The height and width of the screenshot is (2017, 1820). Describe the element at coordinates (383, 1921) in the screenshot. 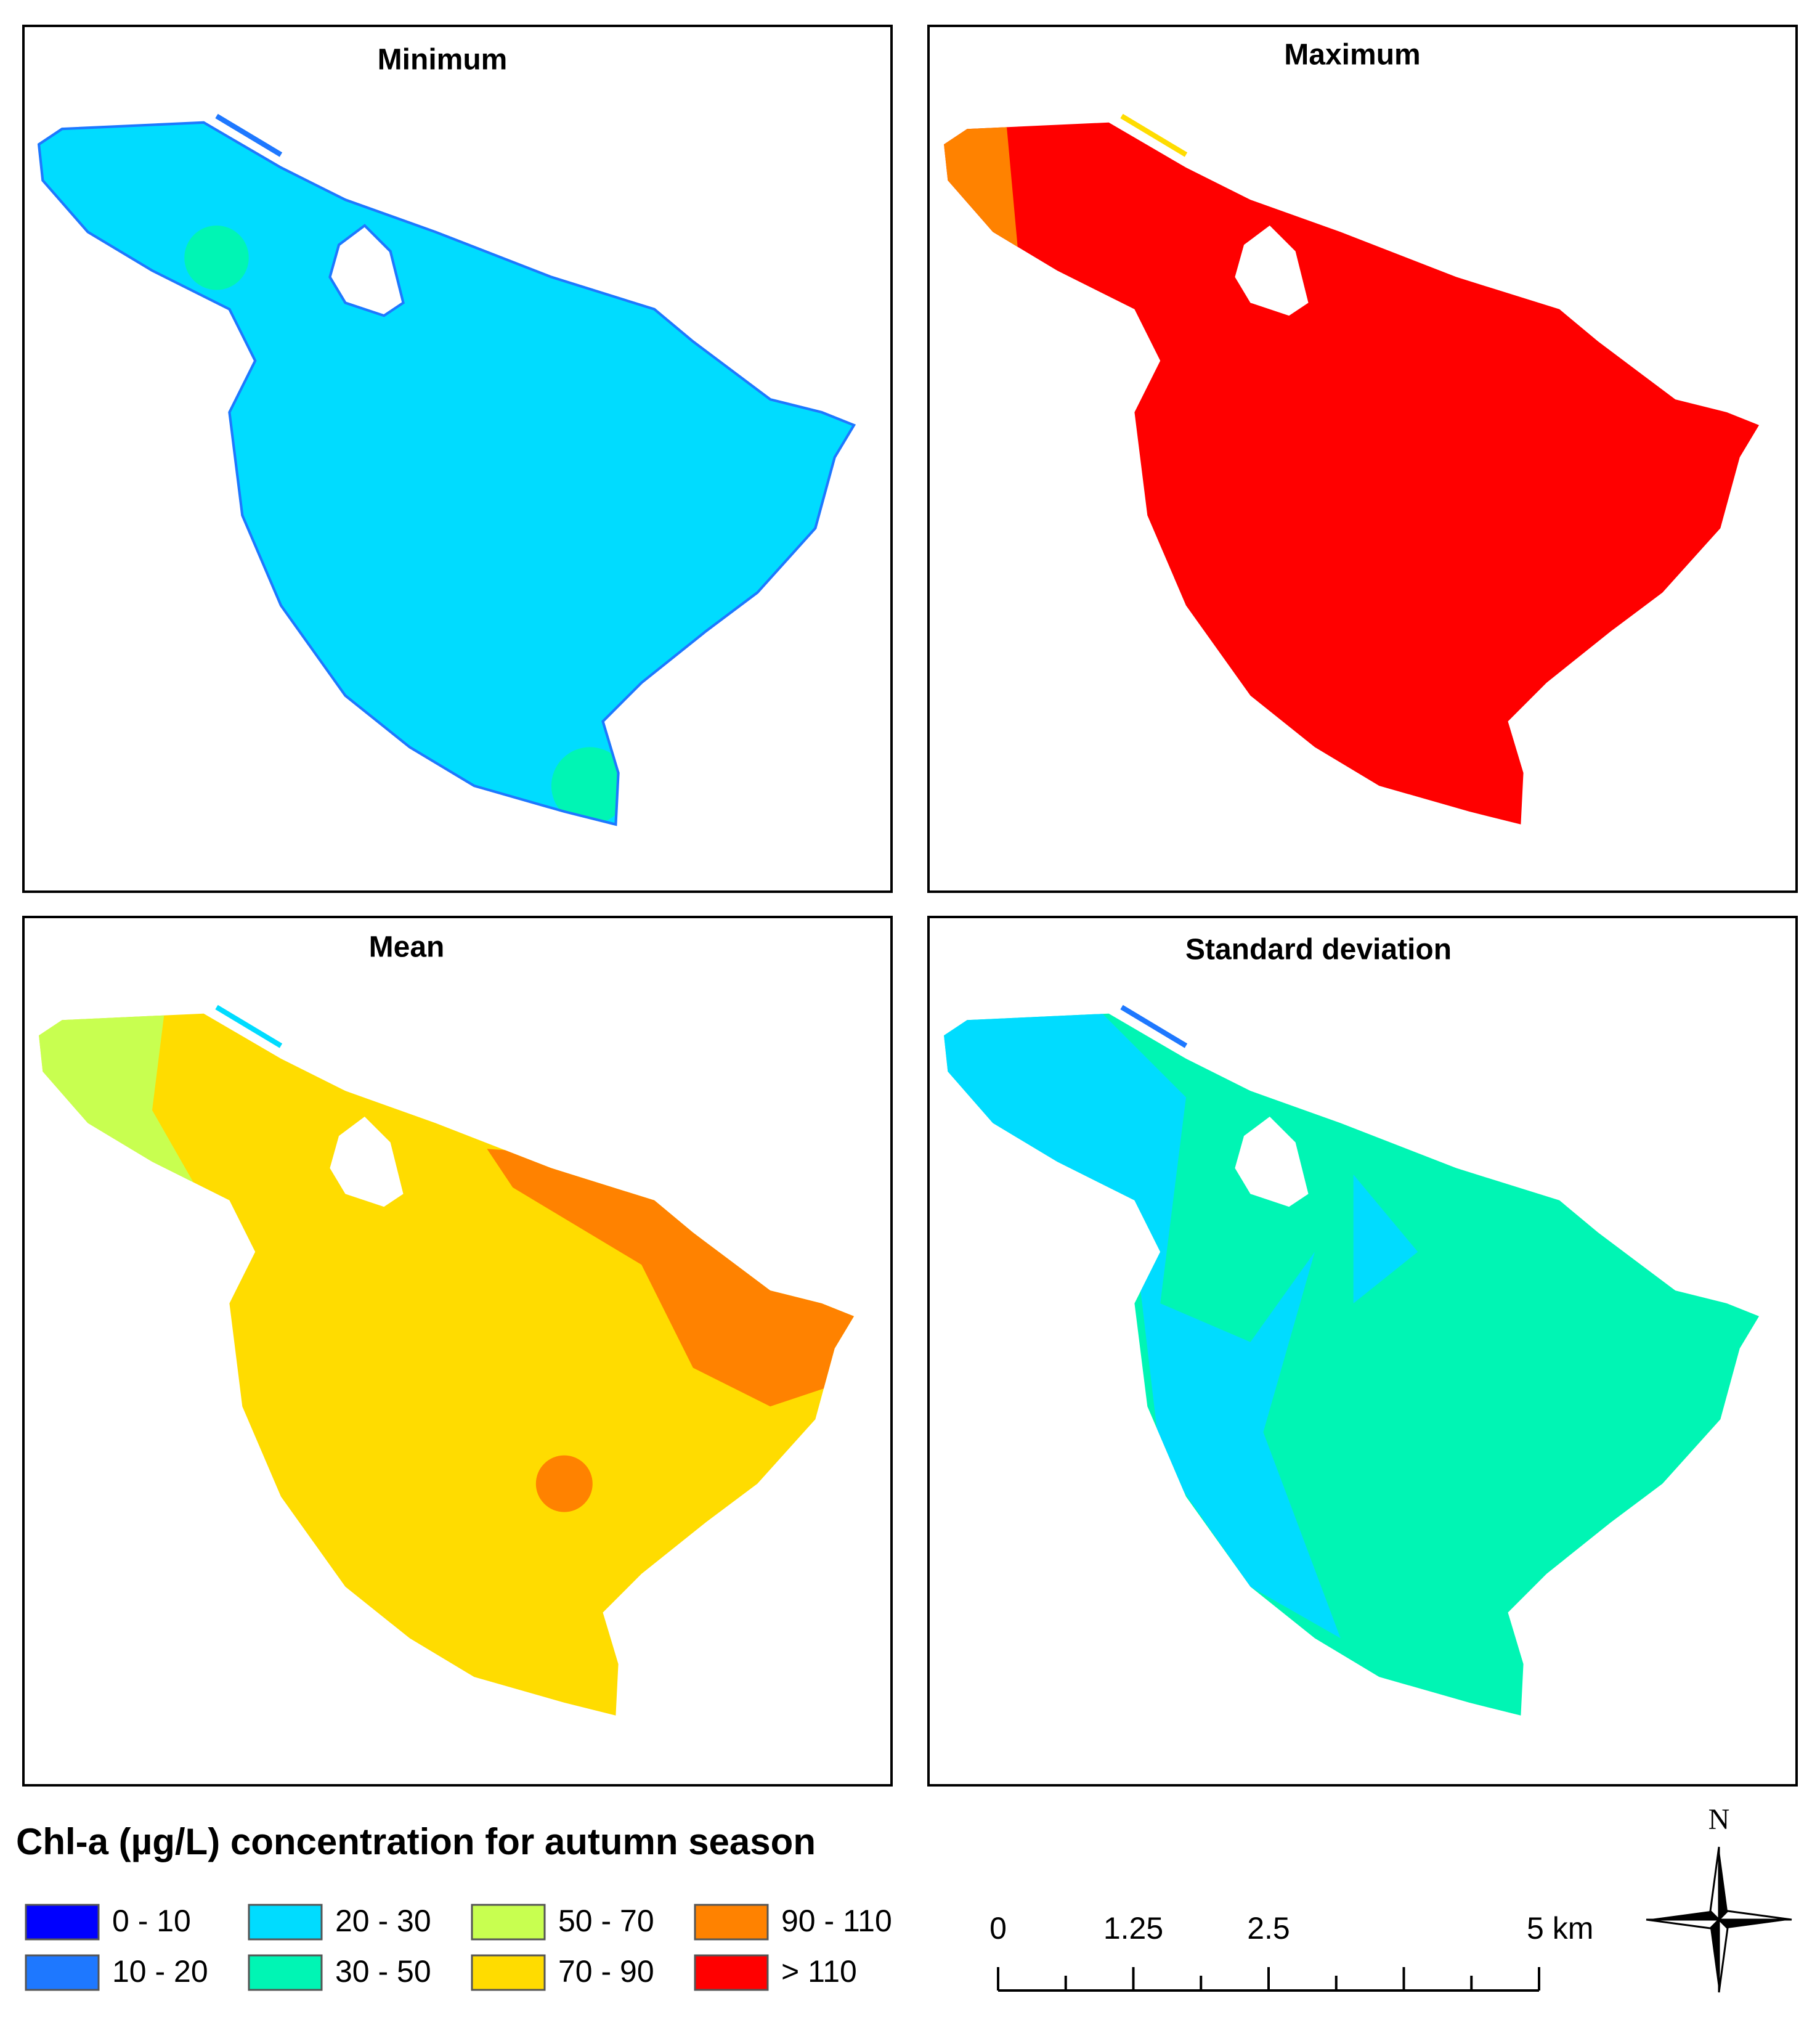

I see `legend-label: 20 - 30` at that location.